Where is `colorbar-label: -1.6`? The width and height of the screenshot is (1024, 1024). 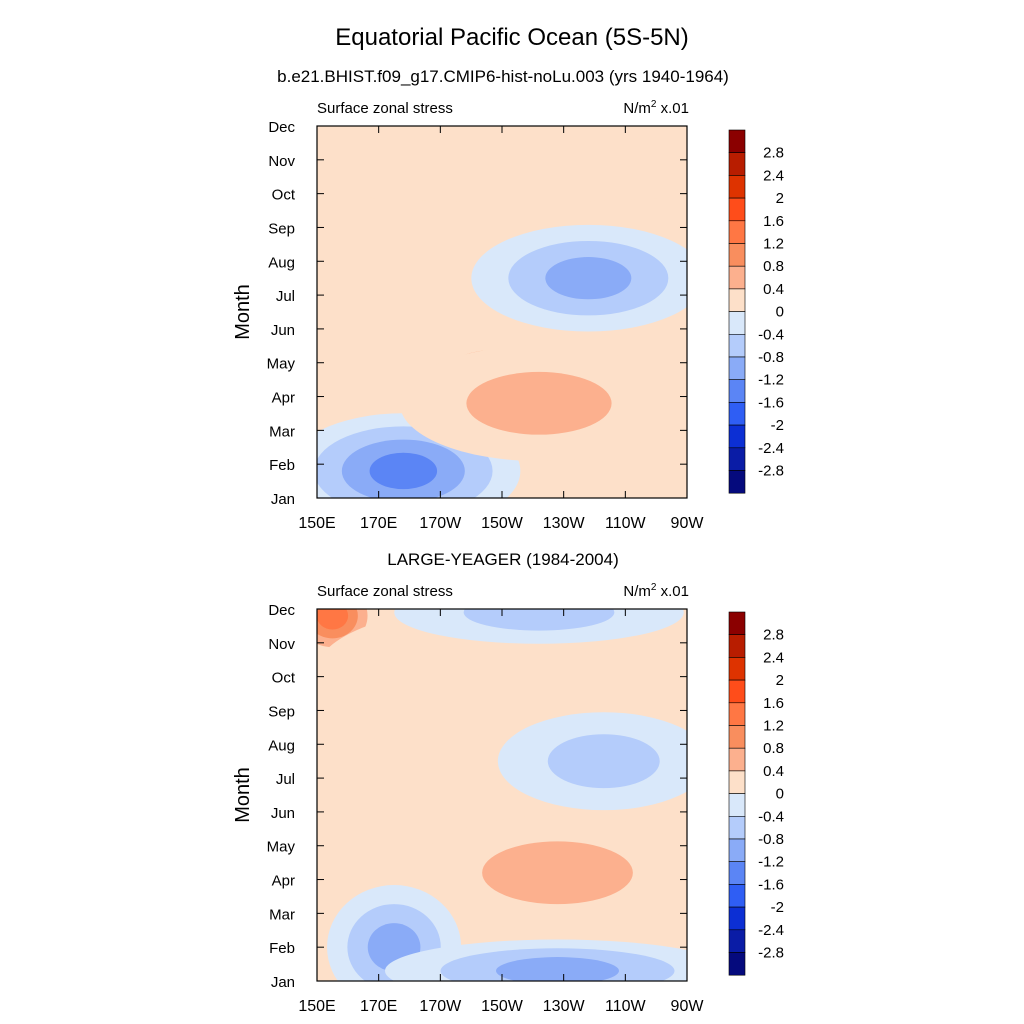
colorbar-label: -1.6 is located at coordinates (771, 884).